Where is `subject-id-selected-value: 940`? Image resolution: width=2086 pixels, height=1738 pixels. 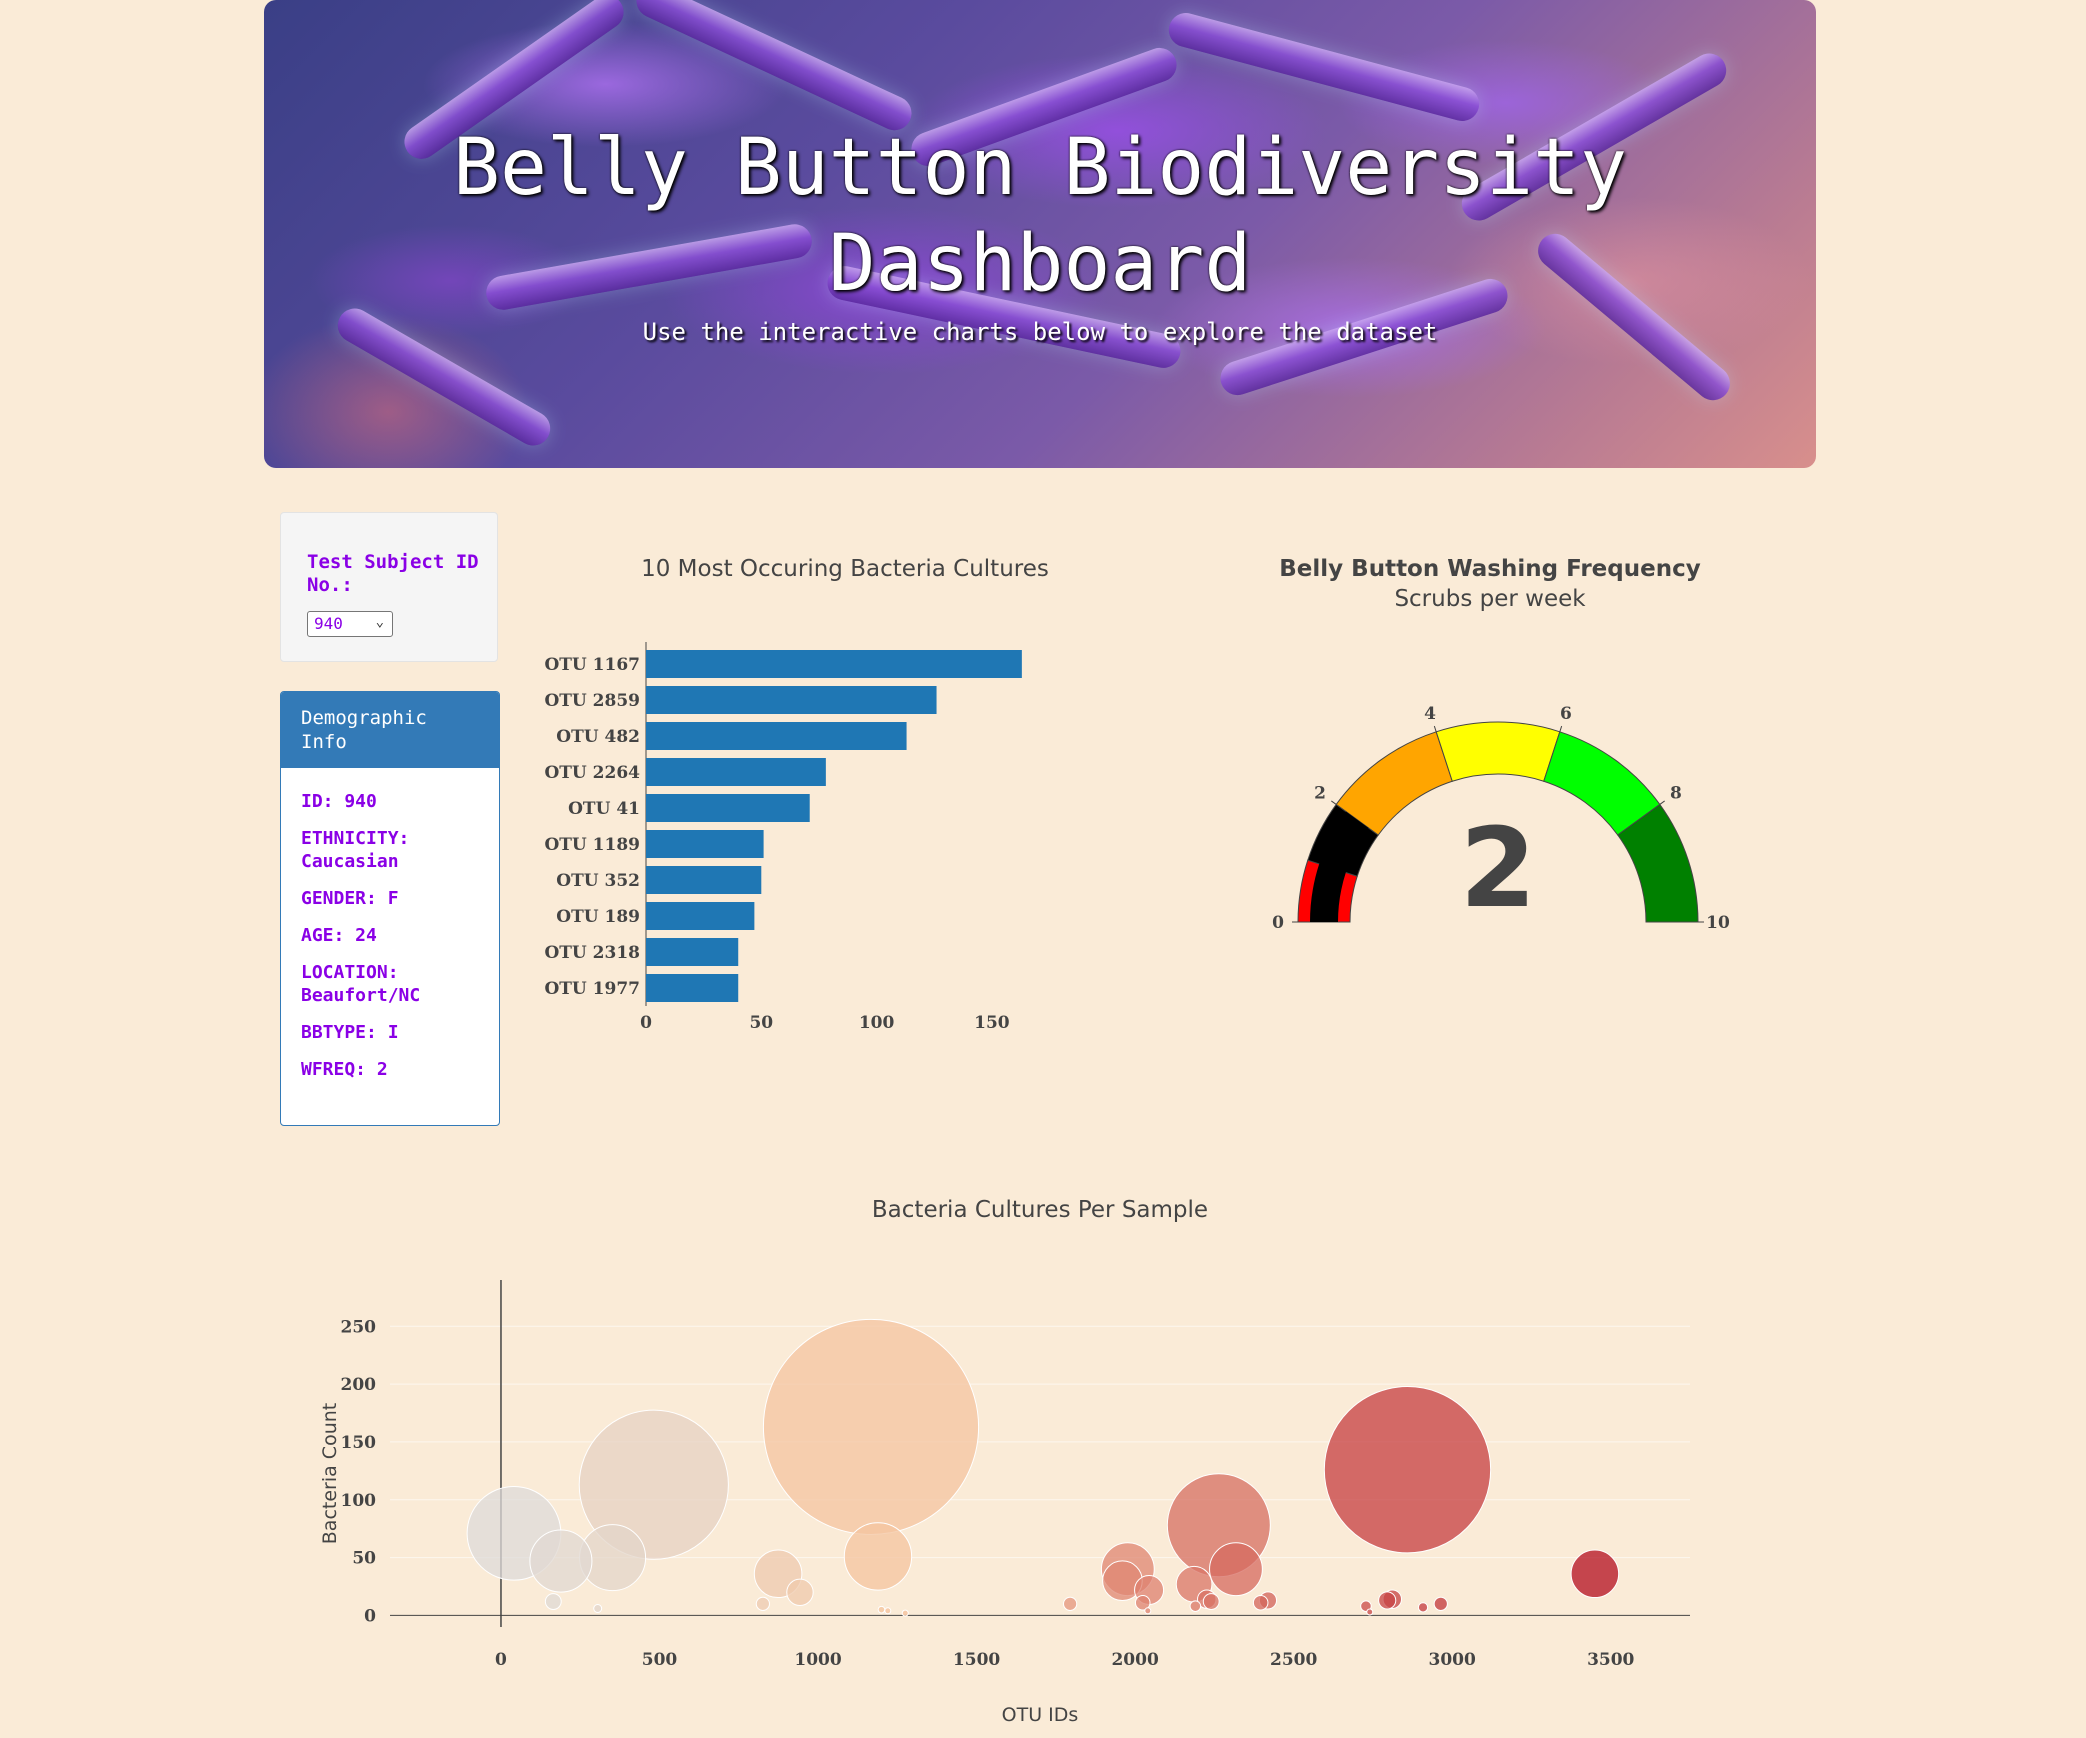 subject-id-selected-value: 940 is located at coordinates (328, 623).